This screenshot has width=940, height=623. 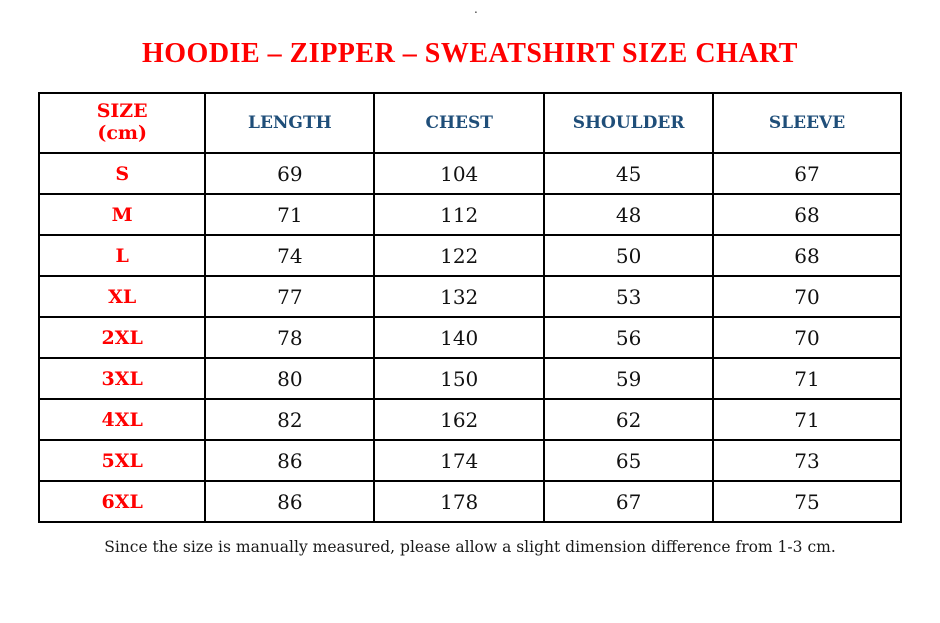 I want to click on column-header-length: LENGTH, so click(x=290, y=123).